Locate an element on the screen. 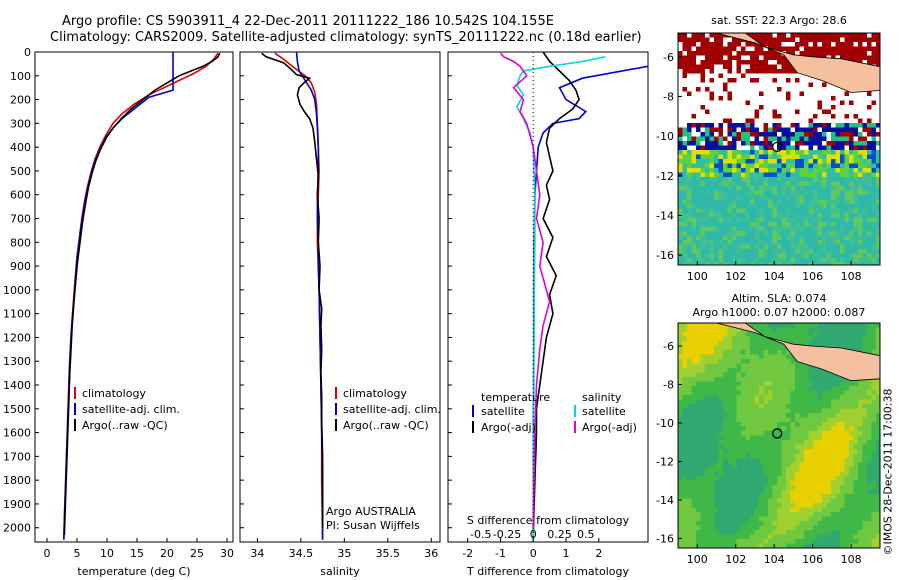 The width and height of the screenshot is (900, 580). xtick-label-1-35: 35 is located at coordinates (344, 553).